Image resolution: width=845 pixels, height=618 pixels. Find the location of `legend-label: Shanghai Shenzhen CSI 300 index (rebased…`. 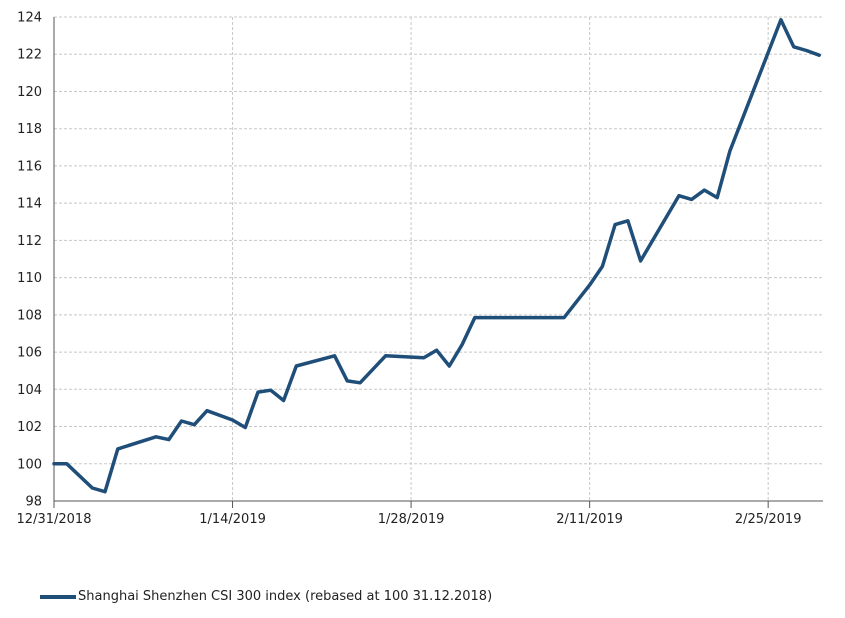

legend-label: Shanghai Shenzhen CSI 300 index (rebased… is located at coordinates (285, 596).